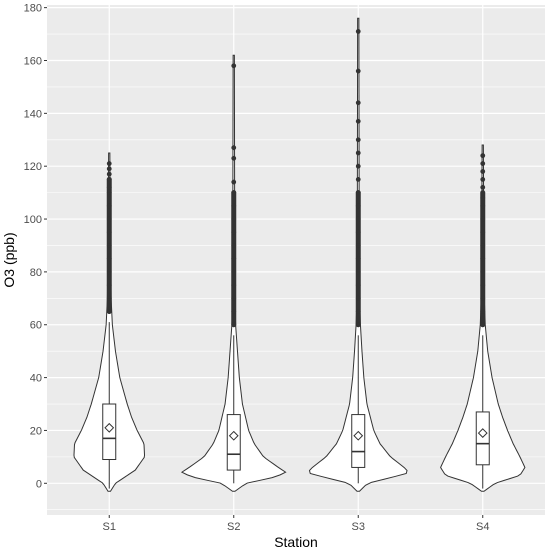 The width and height of the screenshot is (550, 555). I want to click on y-tick-label: 100, so click(33, 220).